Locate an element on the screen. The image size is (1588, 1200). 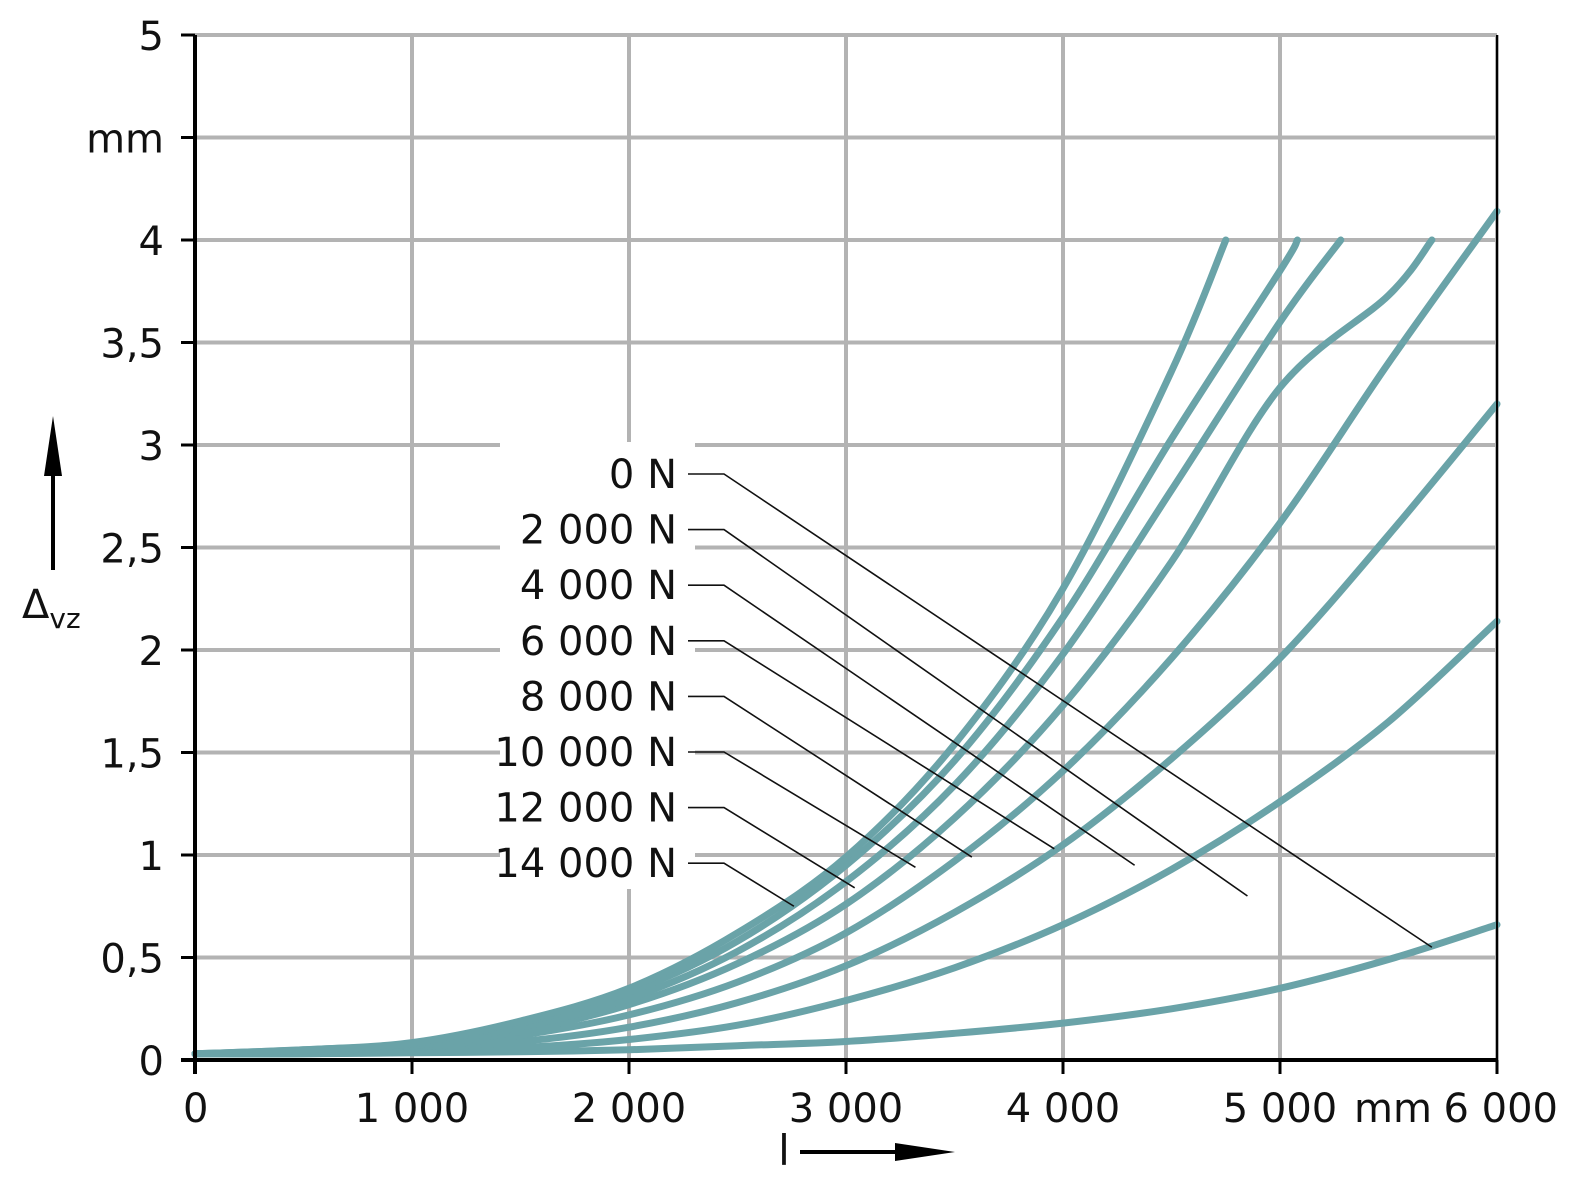
y-tick-label: 4 is located at coordinates (151, 242).